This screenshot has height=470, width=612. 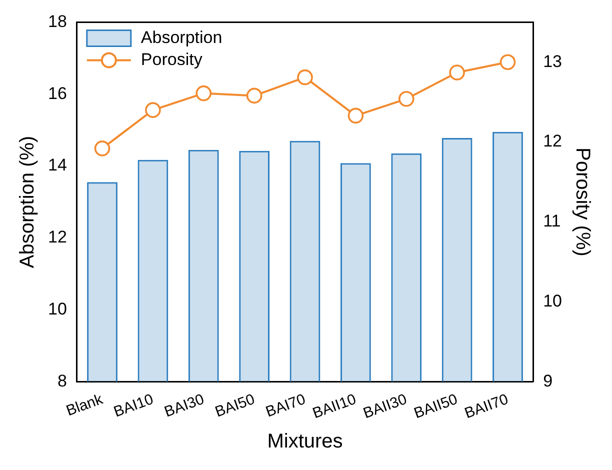 What do you see at coordinates (552, 141) in the screenshot?
I see `y2-tick-label: 12` at bounding box center [552, 141].